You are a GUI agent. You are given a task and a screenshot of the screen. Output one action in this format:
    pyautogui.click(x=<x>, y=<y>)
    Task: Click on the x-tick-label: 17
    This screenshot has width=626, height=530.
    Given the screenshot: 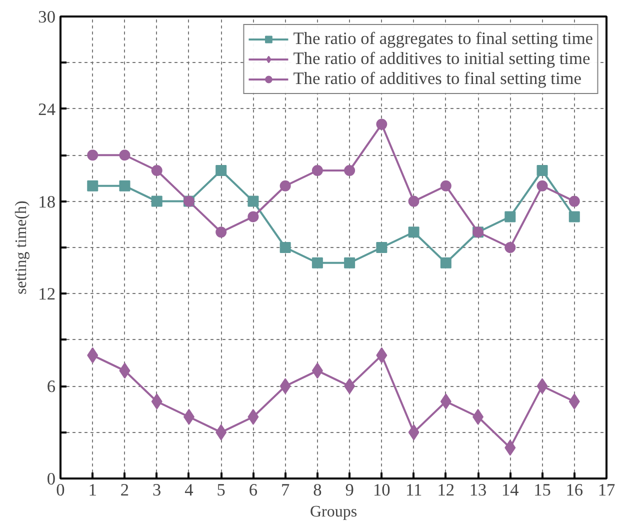 What is the action you would take?
    pyautogui.click(x=607, y=490)
    